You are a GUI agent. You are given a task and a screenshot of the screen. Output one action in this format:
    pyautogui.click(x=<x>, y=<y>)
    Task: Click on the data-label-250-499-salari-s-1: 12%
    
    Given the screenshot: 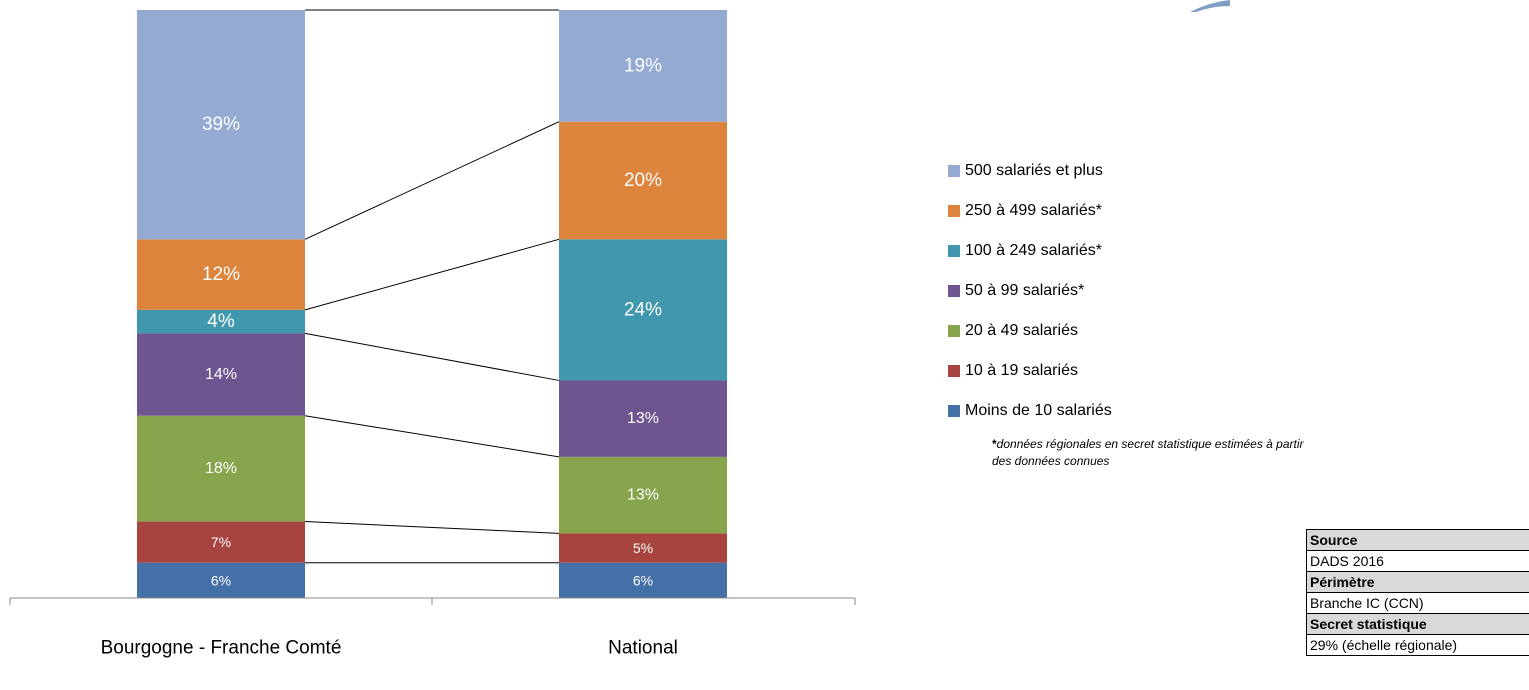 What is the action you would take?
    pyautogui.click(x=221, y=274)
    